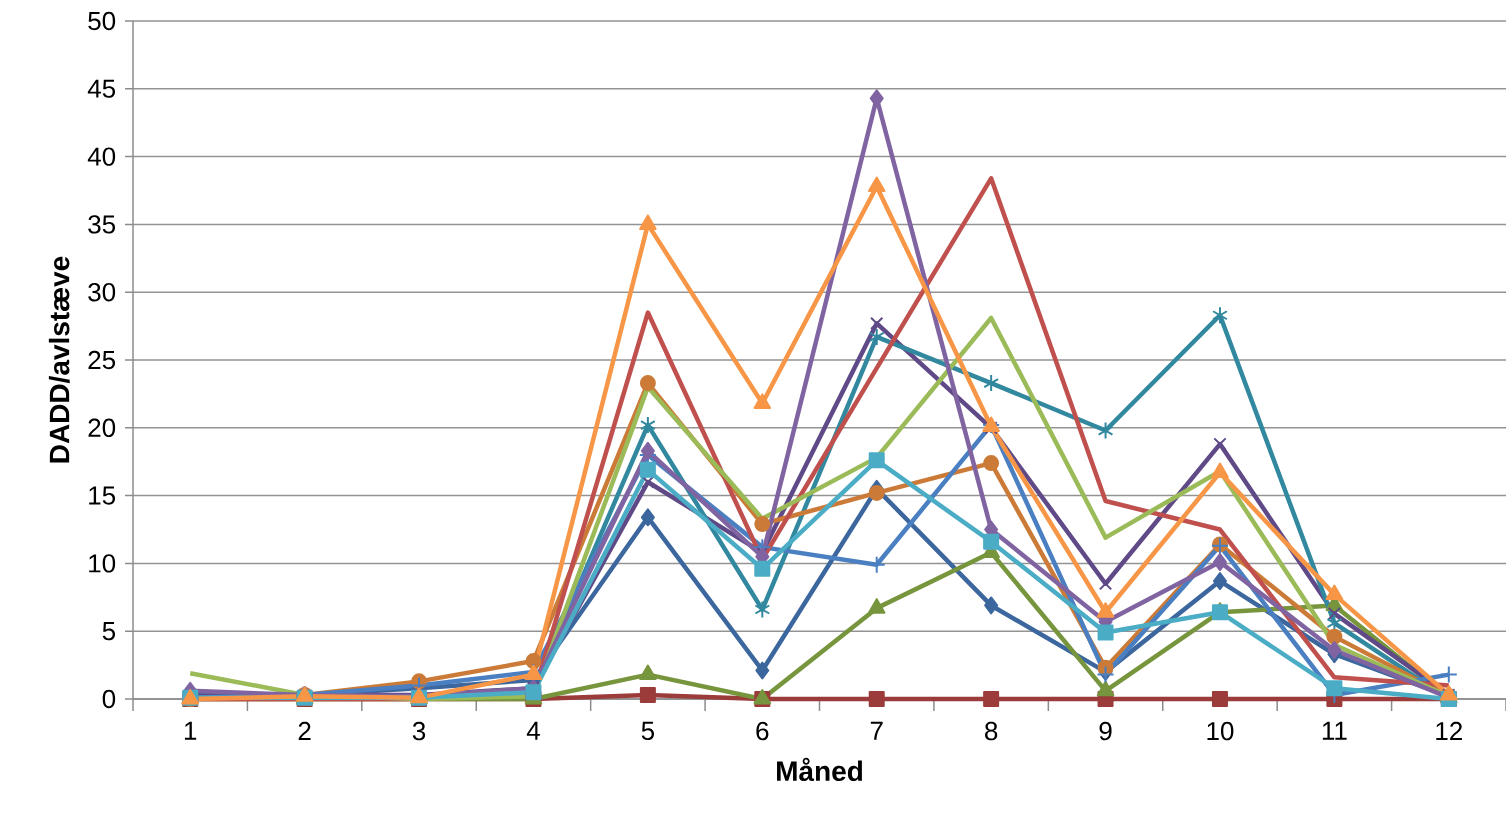 Image resolution: width=1506 pixels, height=823 pixels. I want to click on x-axis-title: Måned, so click(819, 769).